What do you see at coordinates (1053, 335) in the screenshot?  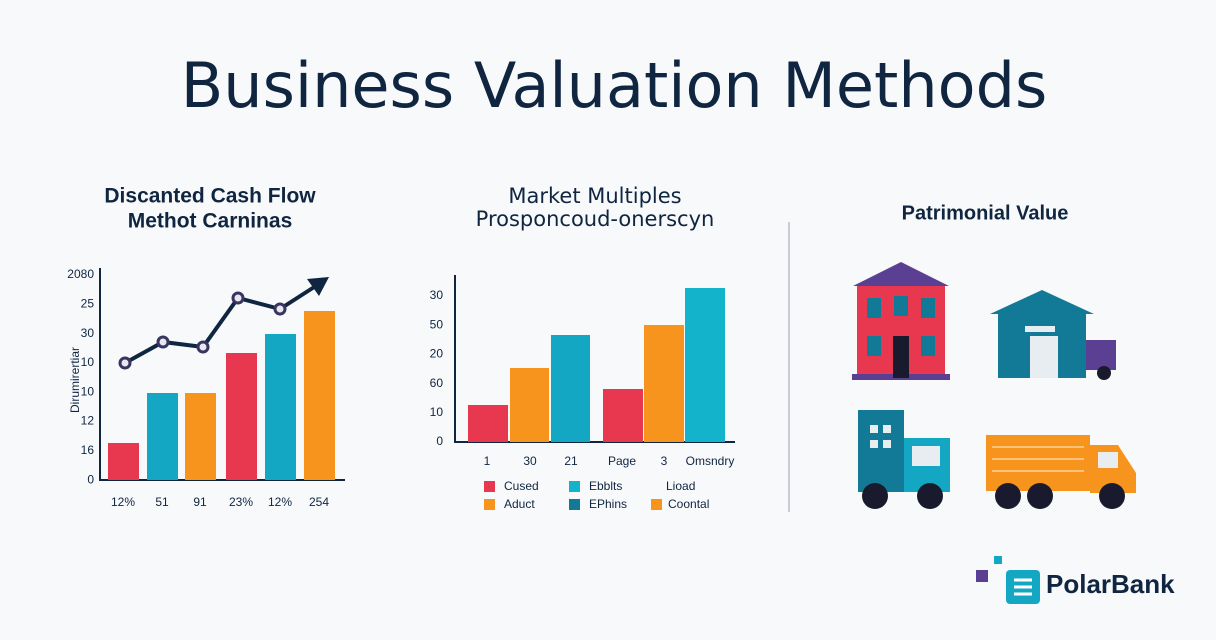 I see `shop-icon` at bounding box center [1053, 335].